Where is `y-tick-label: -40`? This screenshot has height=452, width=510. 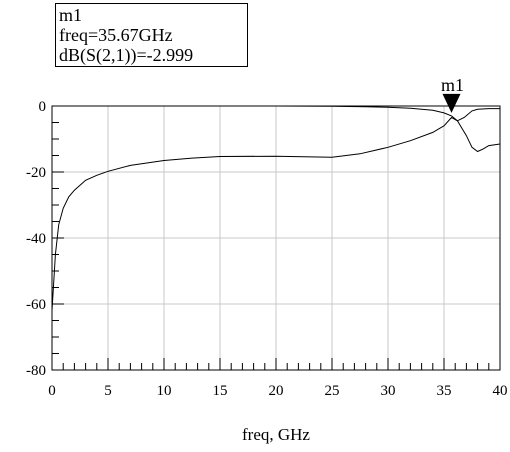 y-tick-label: -40 is located at coordinates (36, 239).